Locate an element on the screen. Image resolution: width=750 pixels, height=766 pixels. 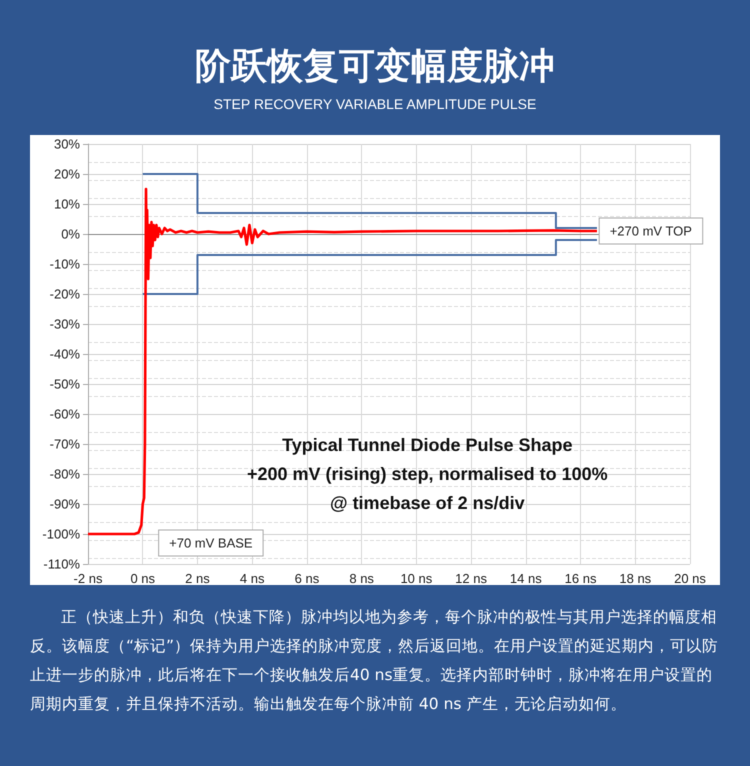
y-tick-label: -70% is located at coordinates (65, 444).